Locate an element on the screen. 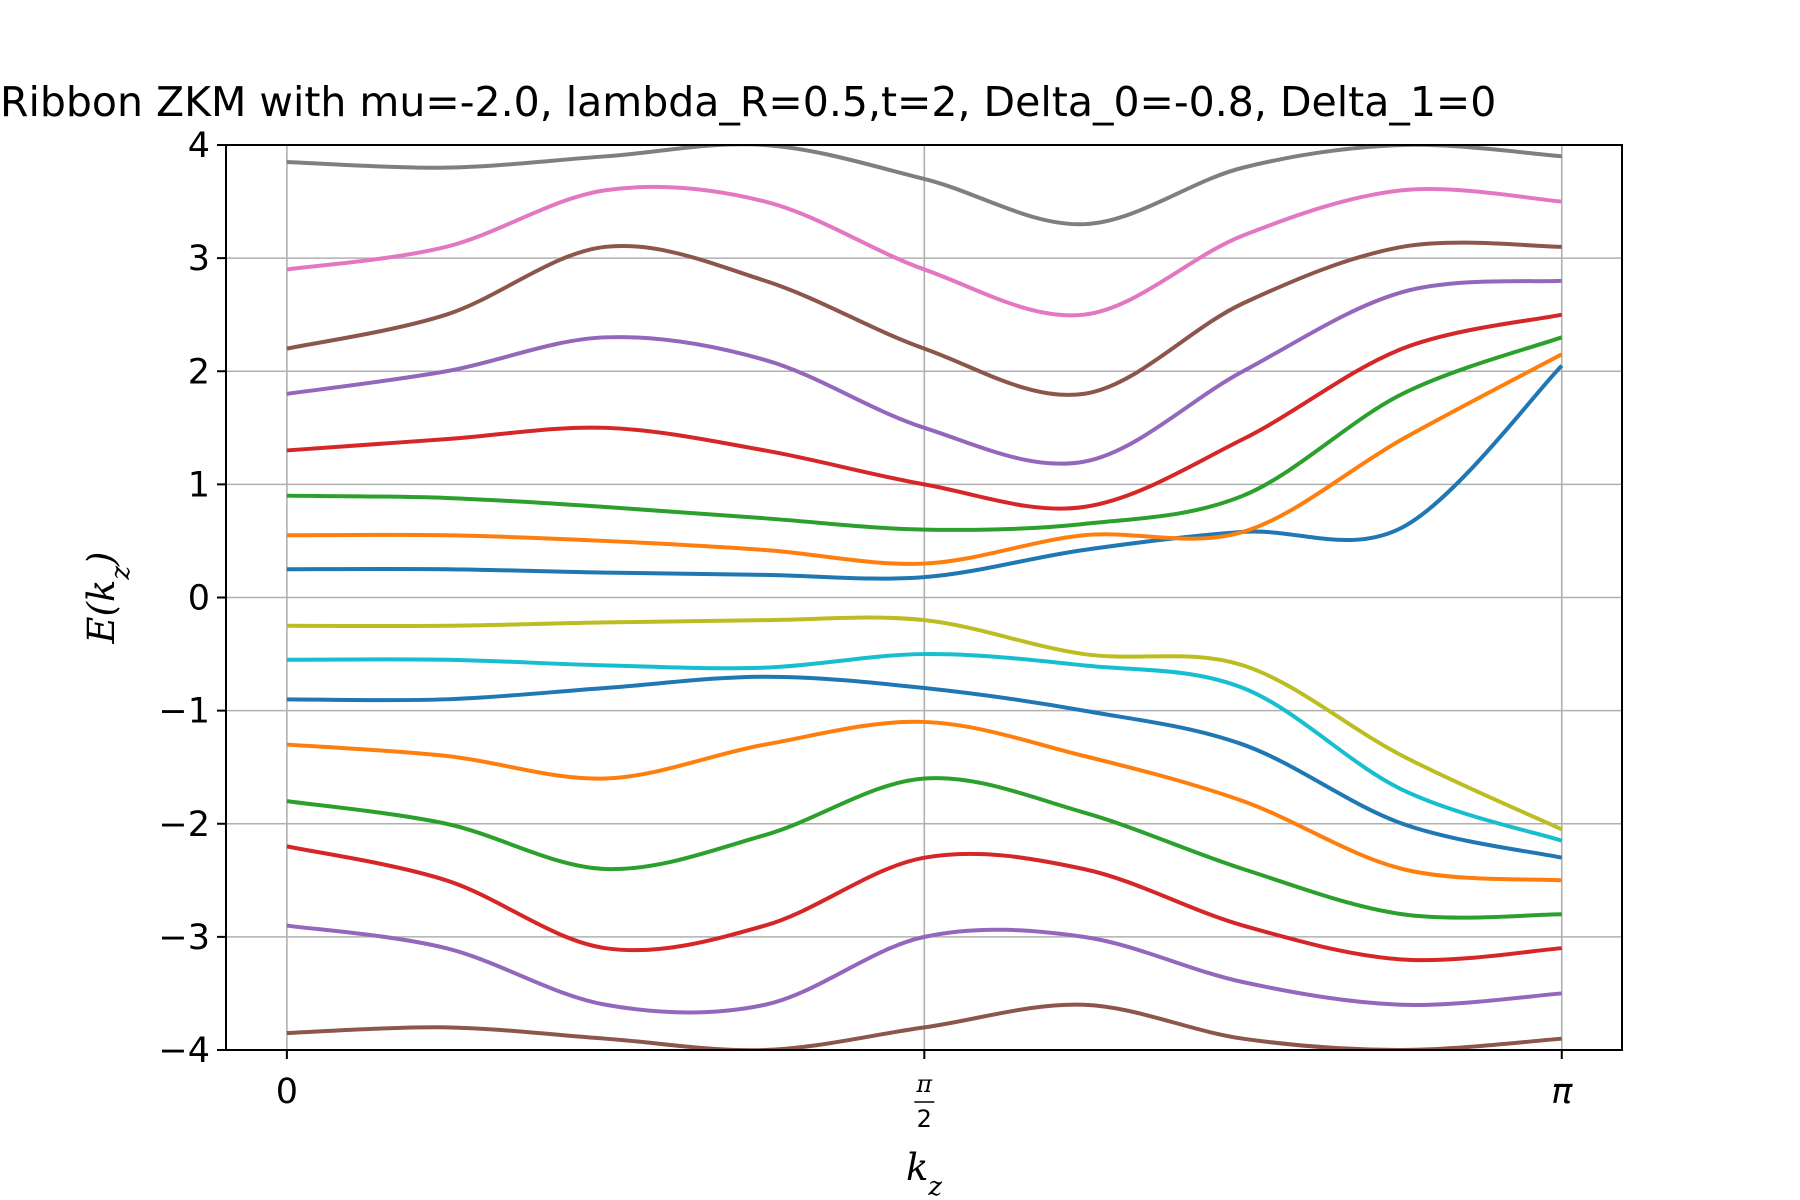 This screenshot has height=1200, width=1800. y-tick-label-3: 1 is located at coordinates (199, 485).